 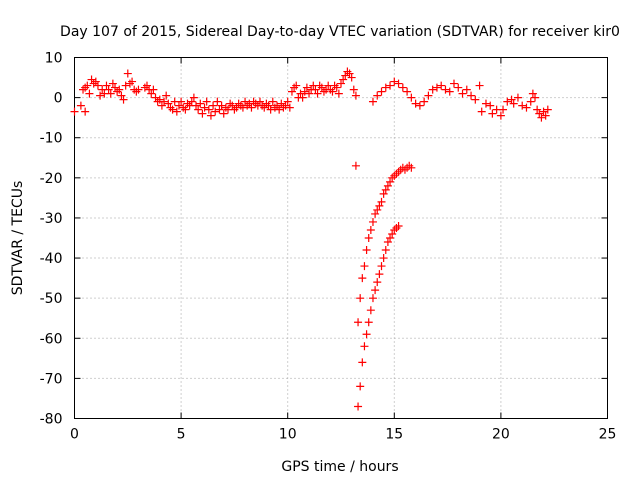 What do you see at coordinates (51, 179) in the screenshot?
I see `y-tick-label: -20` at bounding box center [51, 179].